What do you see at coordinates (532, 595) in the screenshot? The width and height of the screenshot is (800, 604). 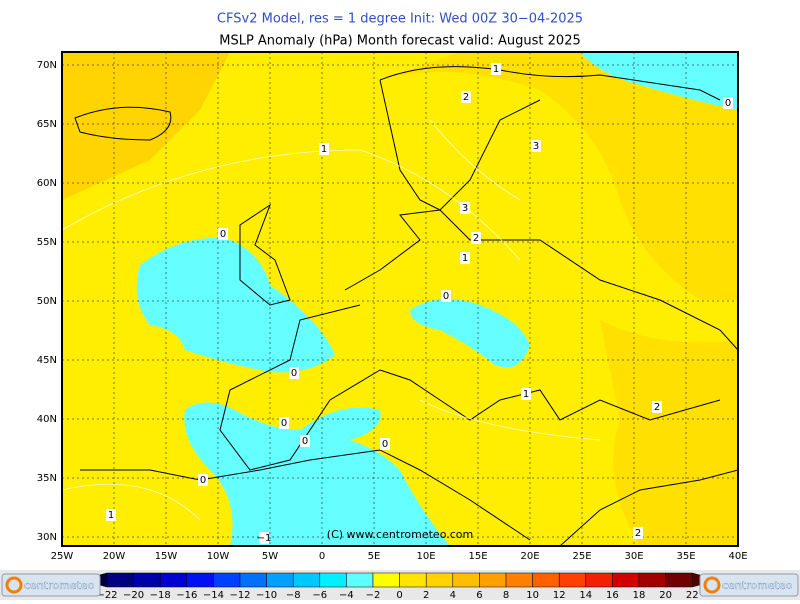 I see `colorbar-label: 10` at bounding box center [532, 595].